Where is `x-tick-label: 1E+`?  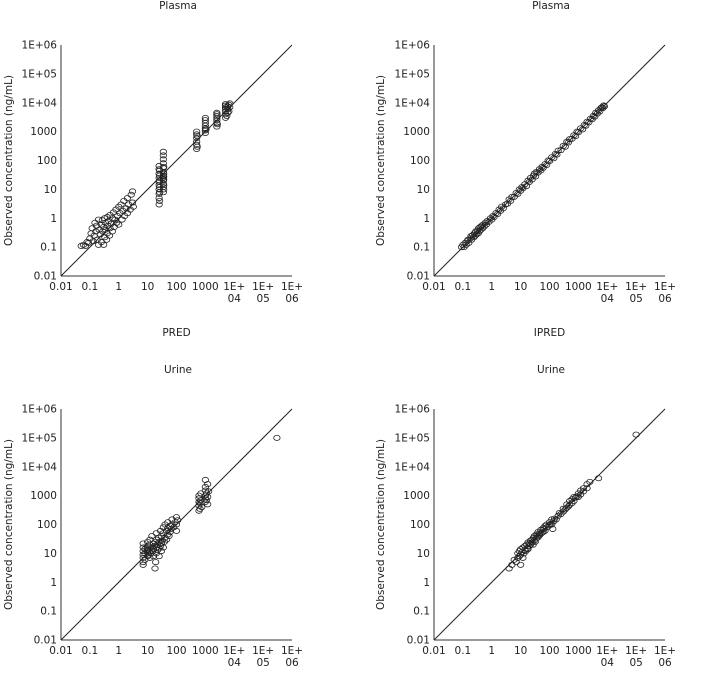 x-tick-label: 1E+ is located at coordinates (234, 287).